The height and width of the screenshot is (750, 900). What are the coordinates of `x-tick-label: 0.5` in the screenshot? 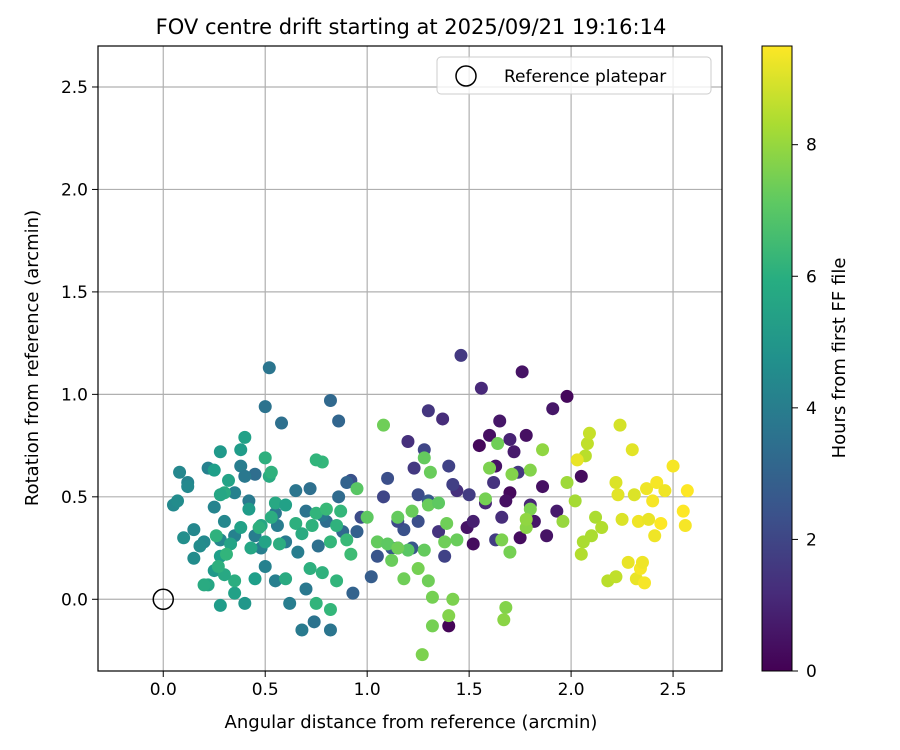 It's located at (265, 690).